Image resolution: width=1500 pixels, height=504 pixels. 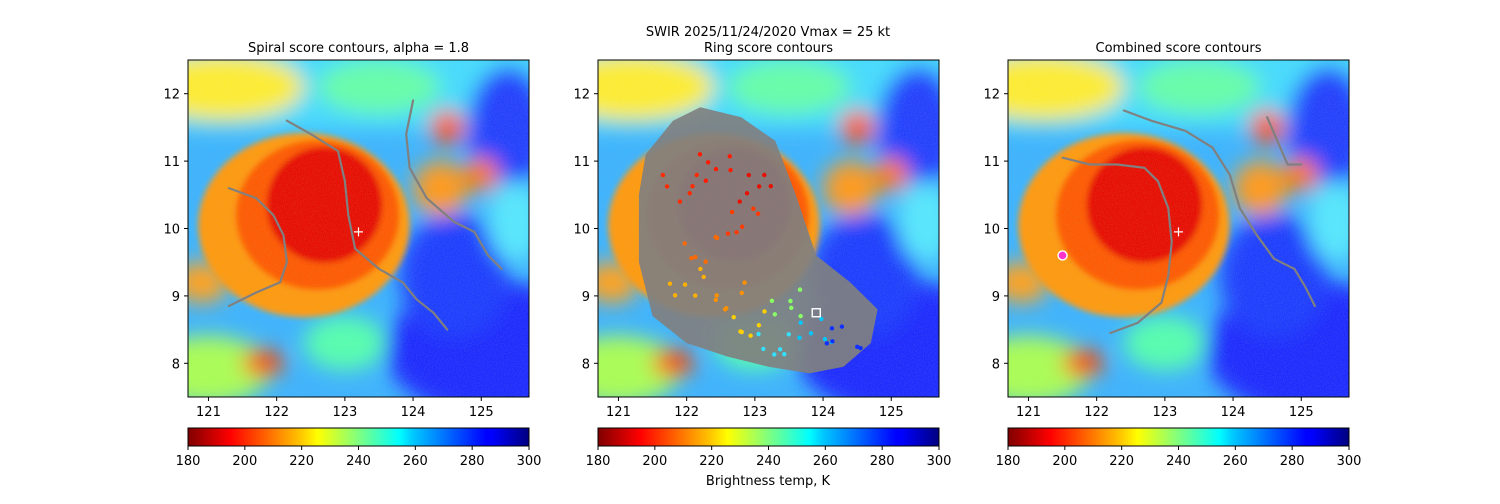 What do you see at coordinates (768, 481) in the screenshot?
I see `colorbar-label: Brightness temp, K` at bounding box center [768, 481].